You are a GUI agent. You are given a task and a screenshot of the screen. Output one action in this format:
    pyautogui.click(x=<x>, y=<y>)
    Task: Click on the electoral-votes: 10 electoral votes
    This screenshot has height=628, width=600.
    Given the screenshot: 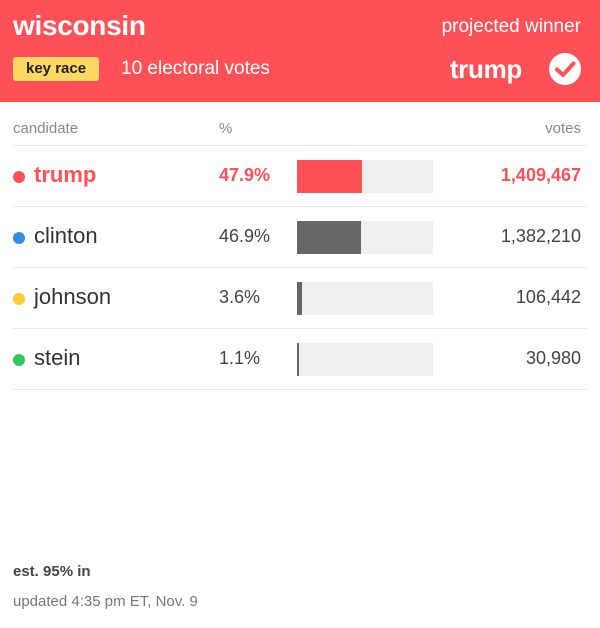 What is the action you would take?
    pyautogui.click(x=195, y=68)
    